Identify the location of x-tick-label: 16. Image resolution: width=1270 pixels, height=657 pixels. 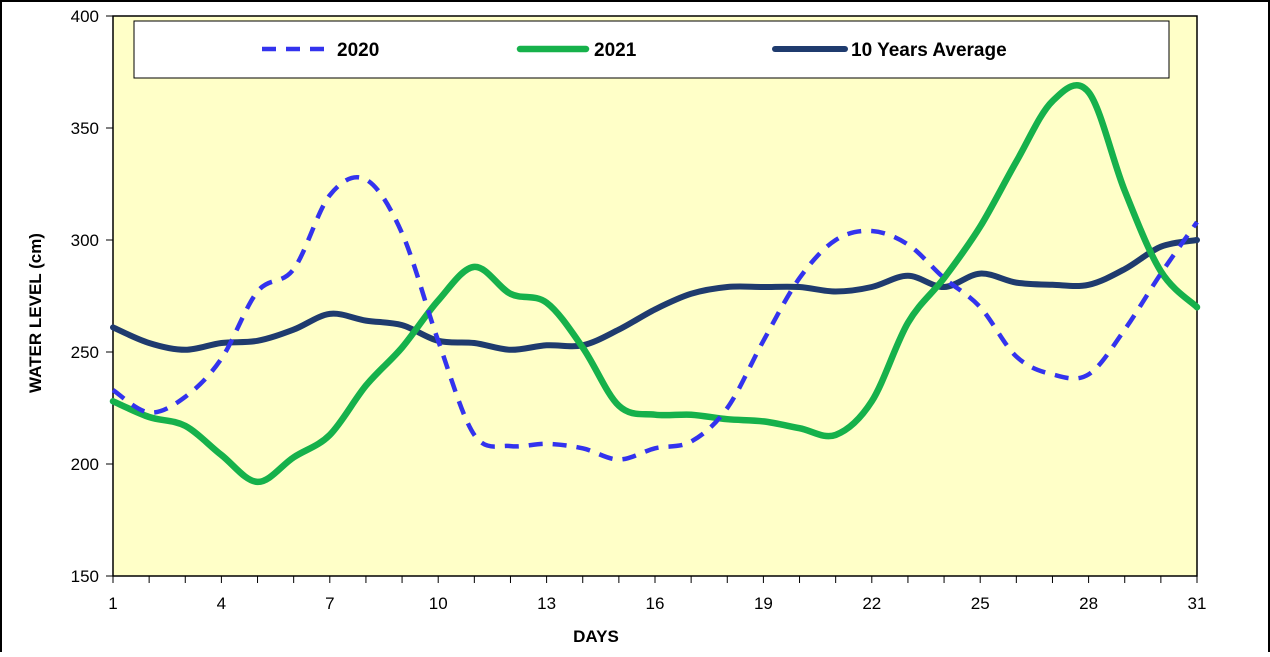
(655, 603).